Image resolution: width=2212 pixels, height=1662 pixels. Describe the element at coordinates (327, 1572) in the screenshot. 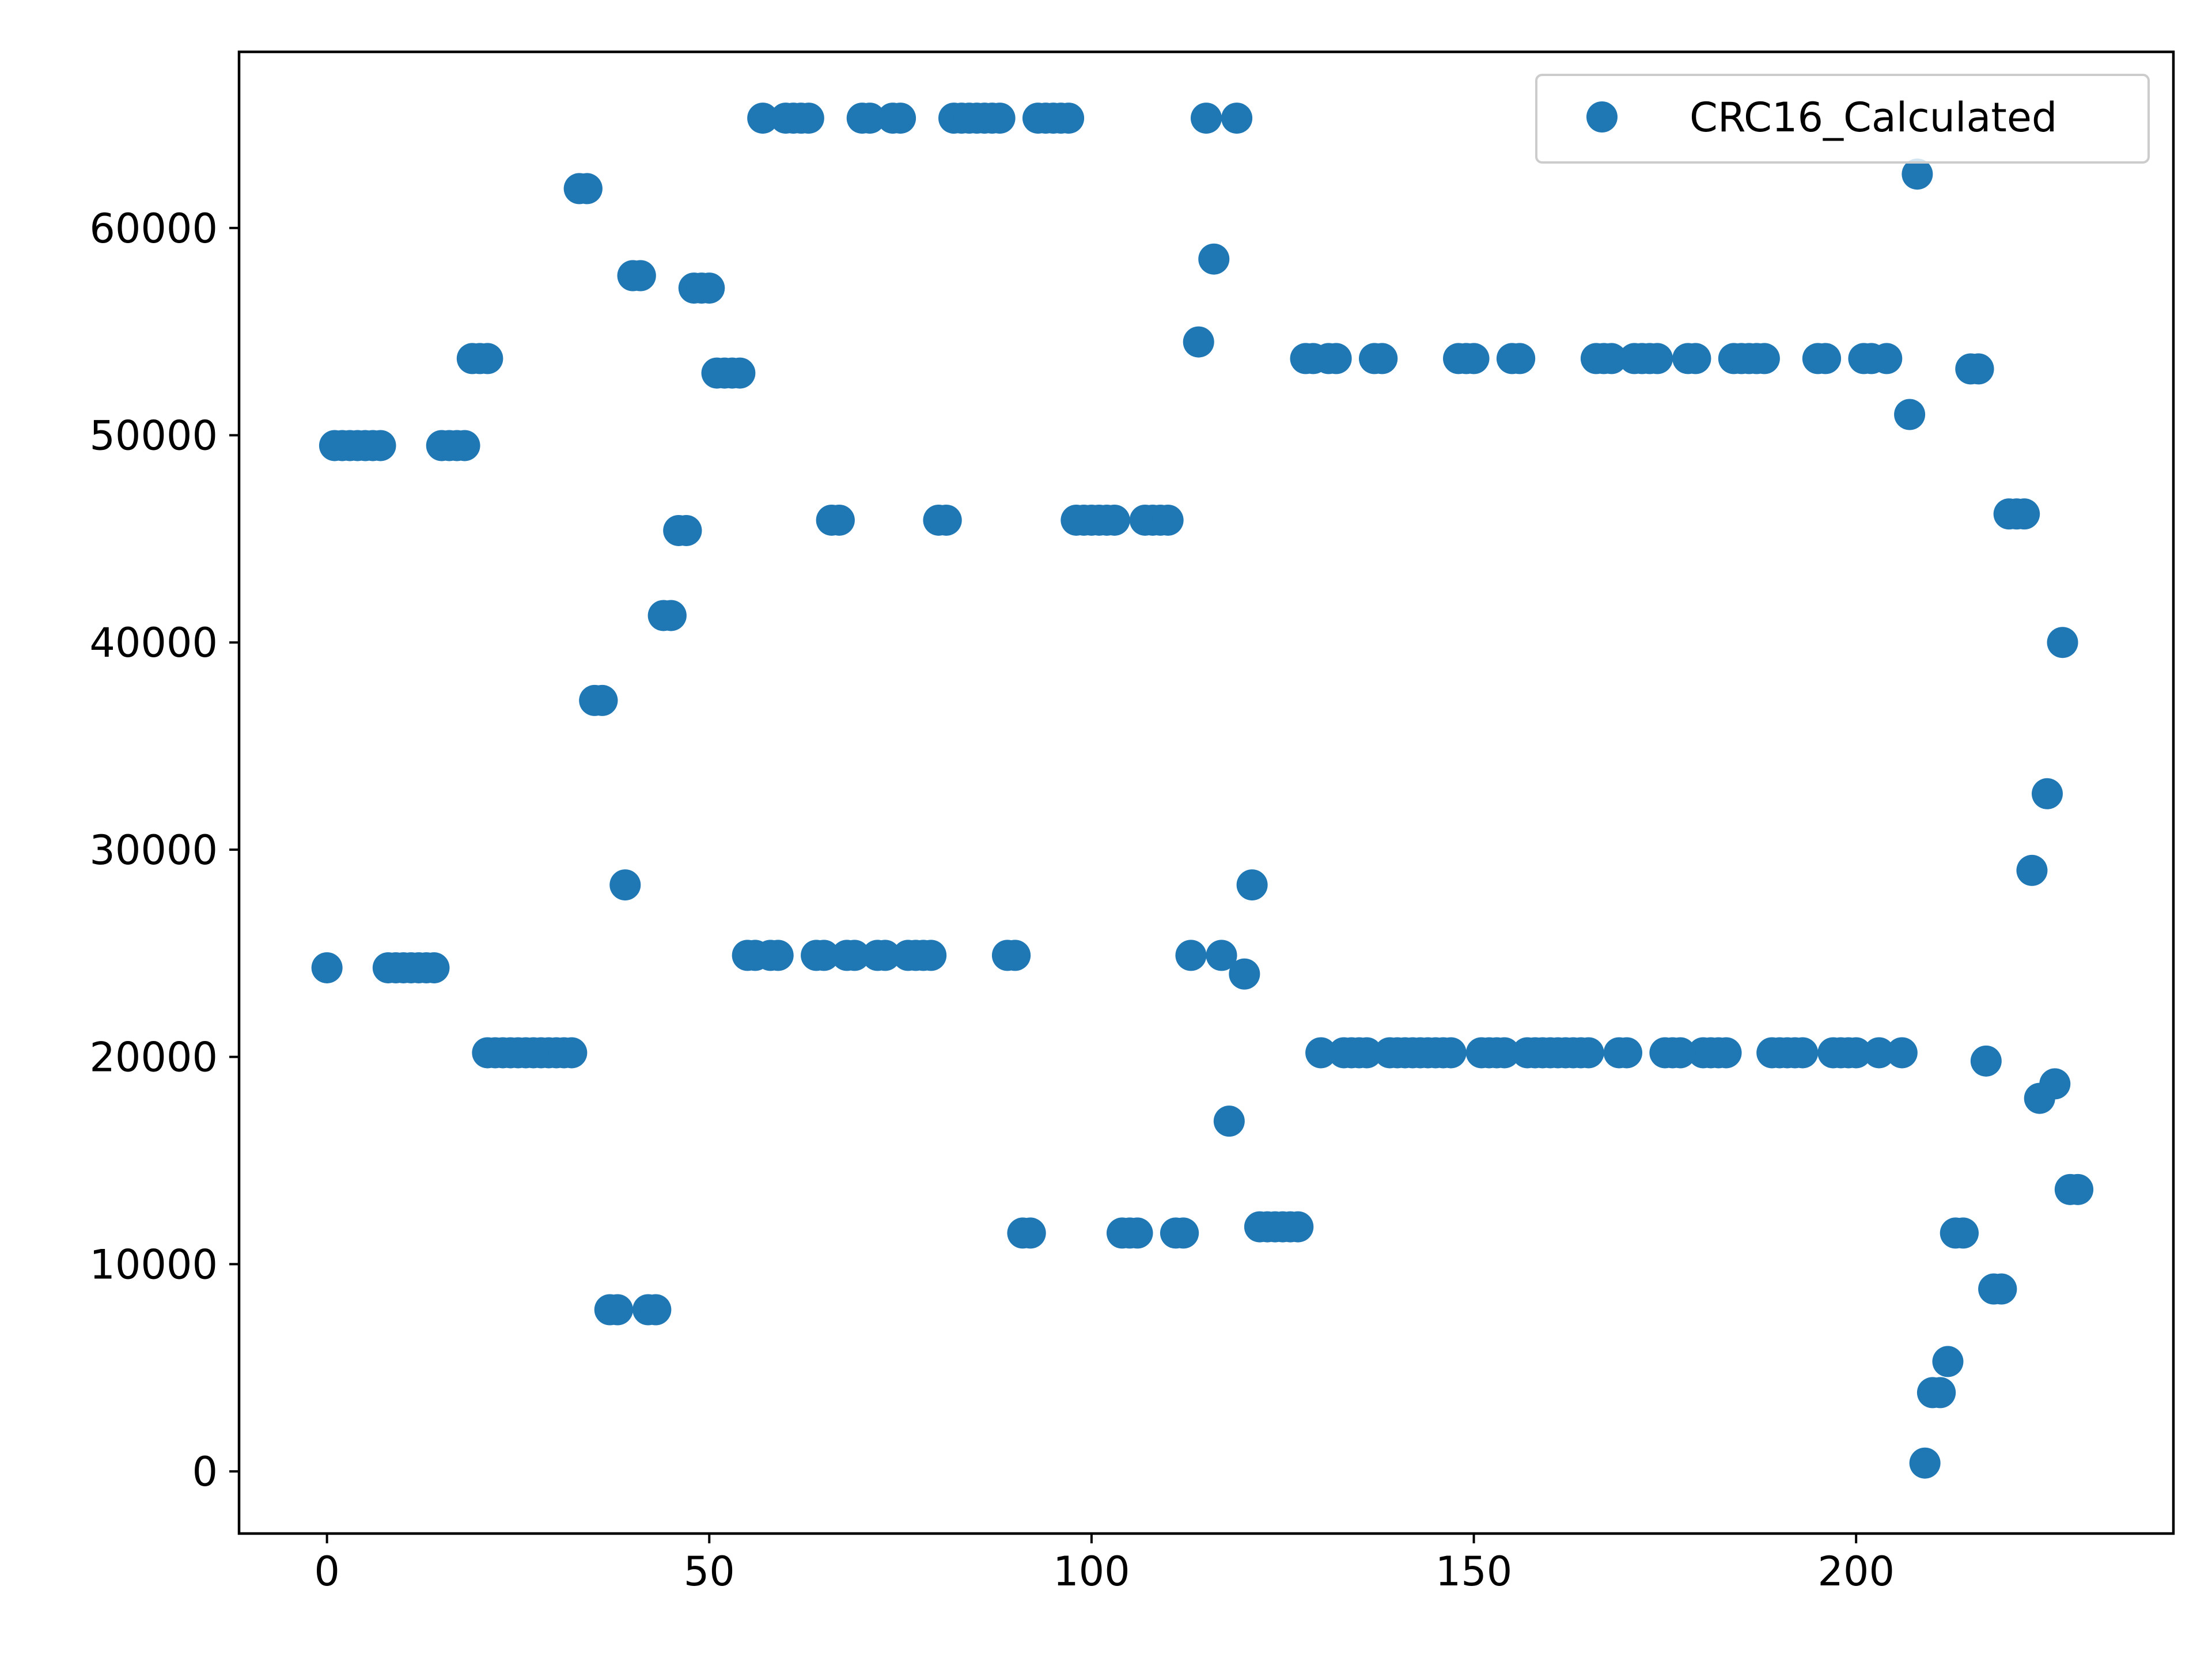

I see `x-tick-label: 0` at that location.